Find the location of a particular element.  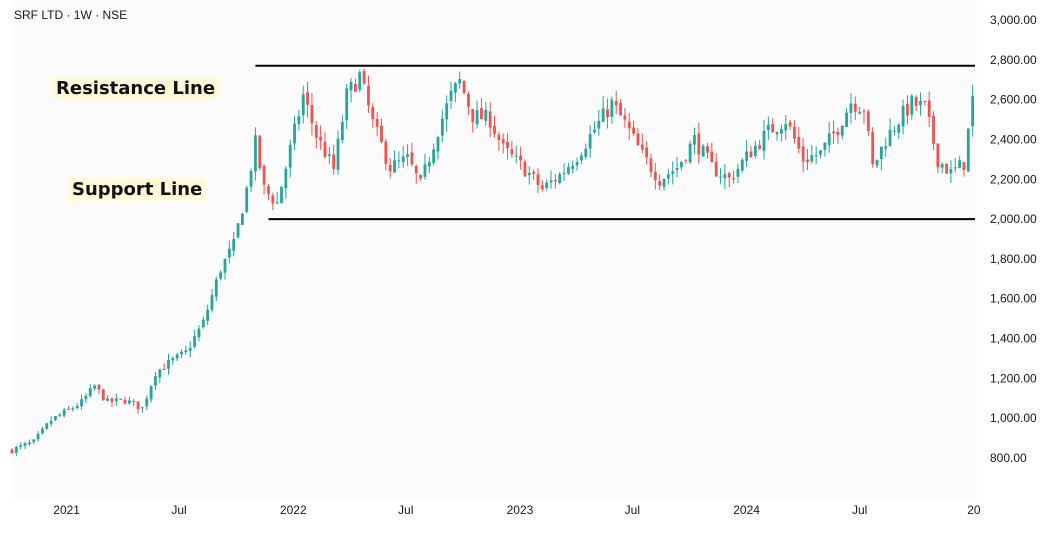

y-tick-label: 2,000.00 is located at coordinates (1013, 219).